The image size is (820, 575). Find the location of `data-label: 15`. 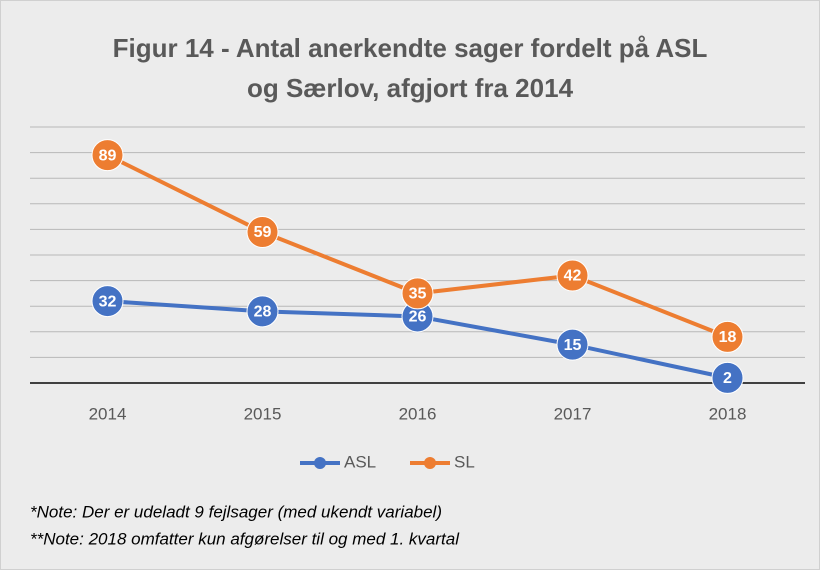

data-label: 15 is located at coordinates (573, 345).